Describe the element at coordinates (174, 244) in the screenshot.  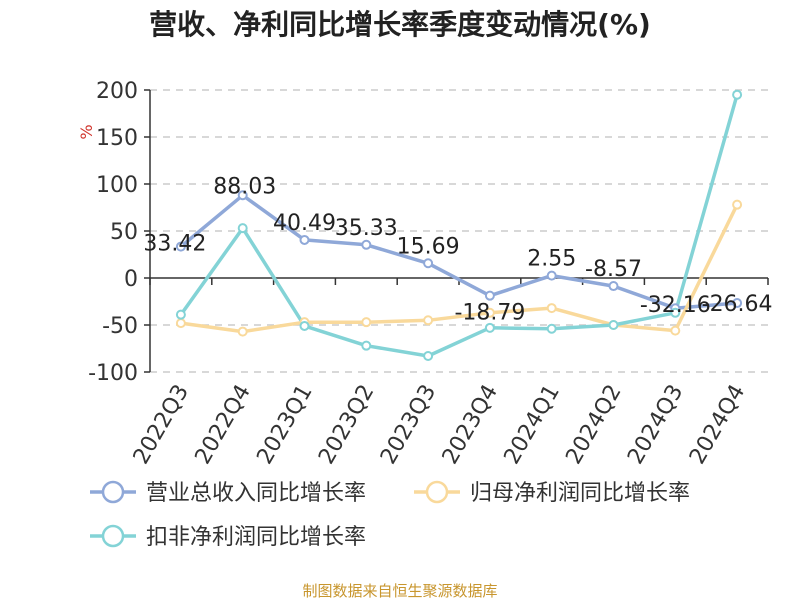
I see `data-label: 33.42` at that location.